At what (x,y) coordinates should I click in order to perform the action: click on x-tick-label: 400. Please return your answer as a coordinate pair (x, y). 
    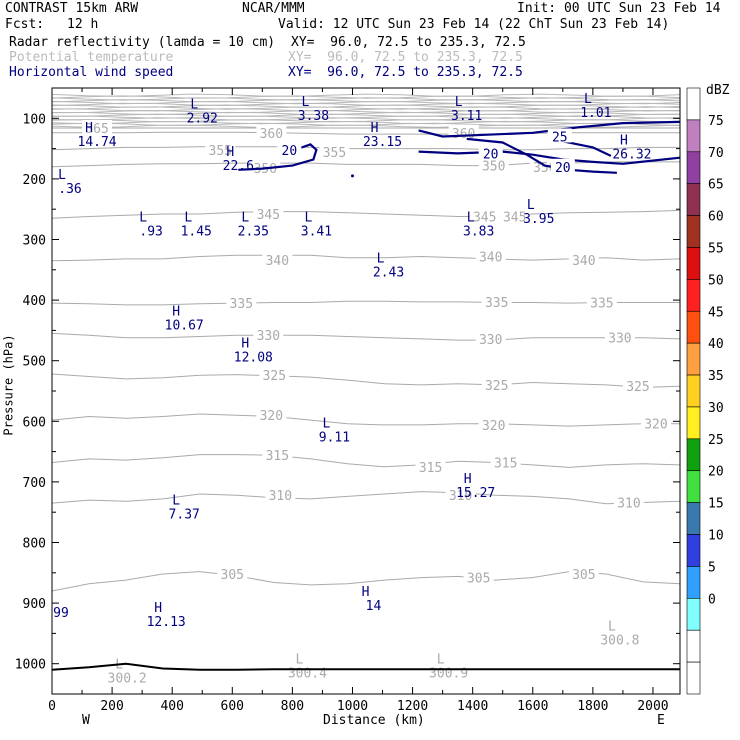
    Looking at the image, I should click on (171, 706).